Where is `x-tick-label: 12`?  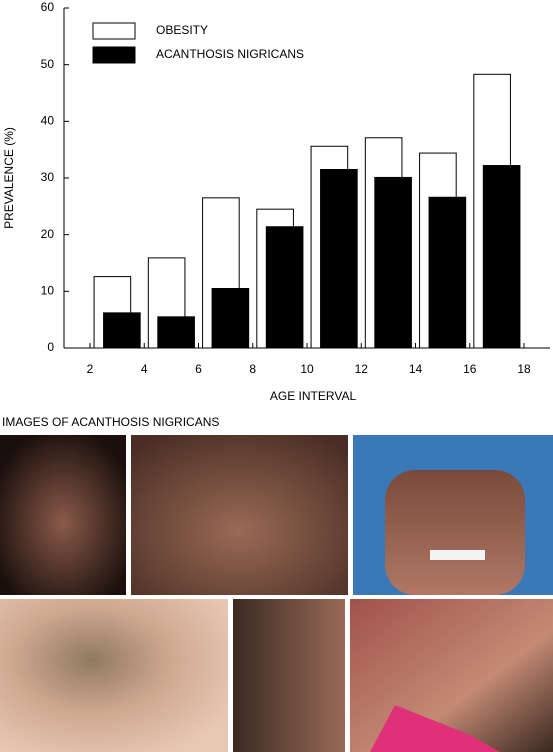 x-tick-label: 12 is located at coordinates (362, 369).